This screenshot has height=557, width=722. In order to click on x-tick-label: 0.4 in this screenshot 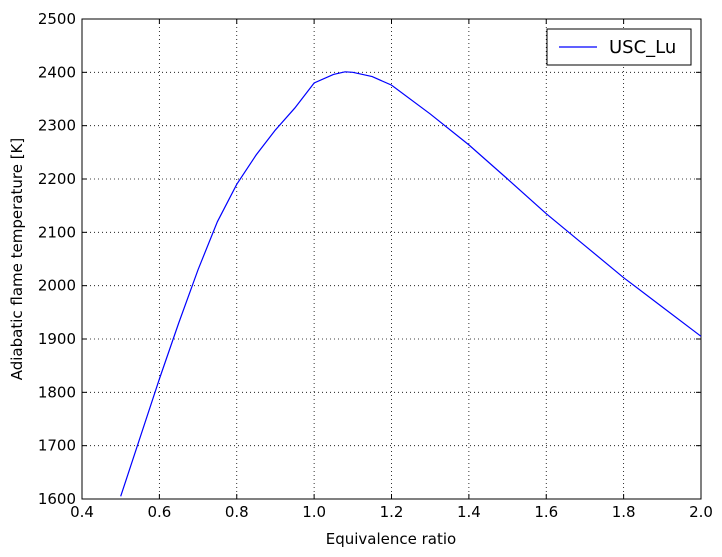, I will do `click(82, 512)`.